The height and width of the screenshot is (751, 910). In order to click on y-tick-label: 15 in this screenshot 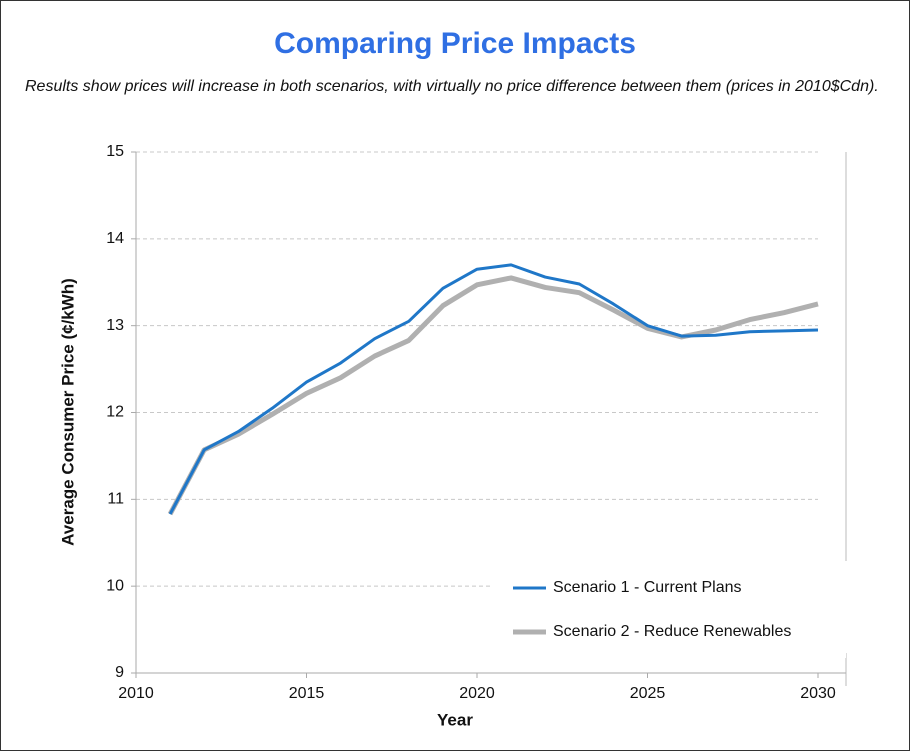, I will do `click(115, 151)`.